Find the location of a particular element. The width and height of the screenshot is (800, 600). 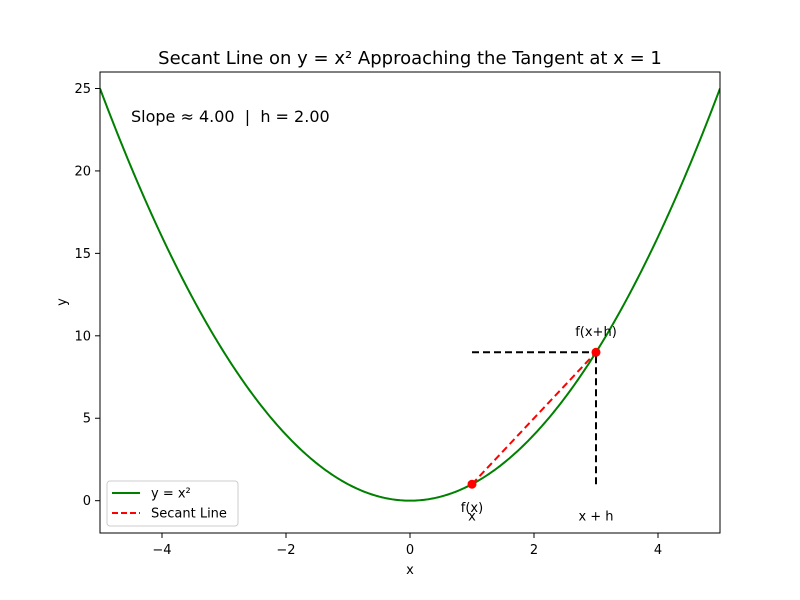

point-annotations: f(x) f(x+h) x x + h is located at coordinates (539, 425).